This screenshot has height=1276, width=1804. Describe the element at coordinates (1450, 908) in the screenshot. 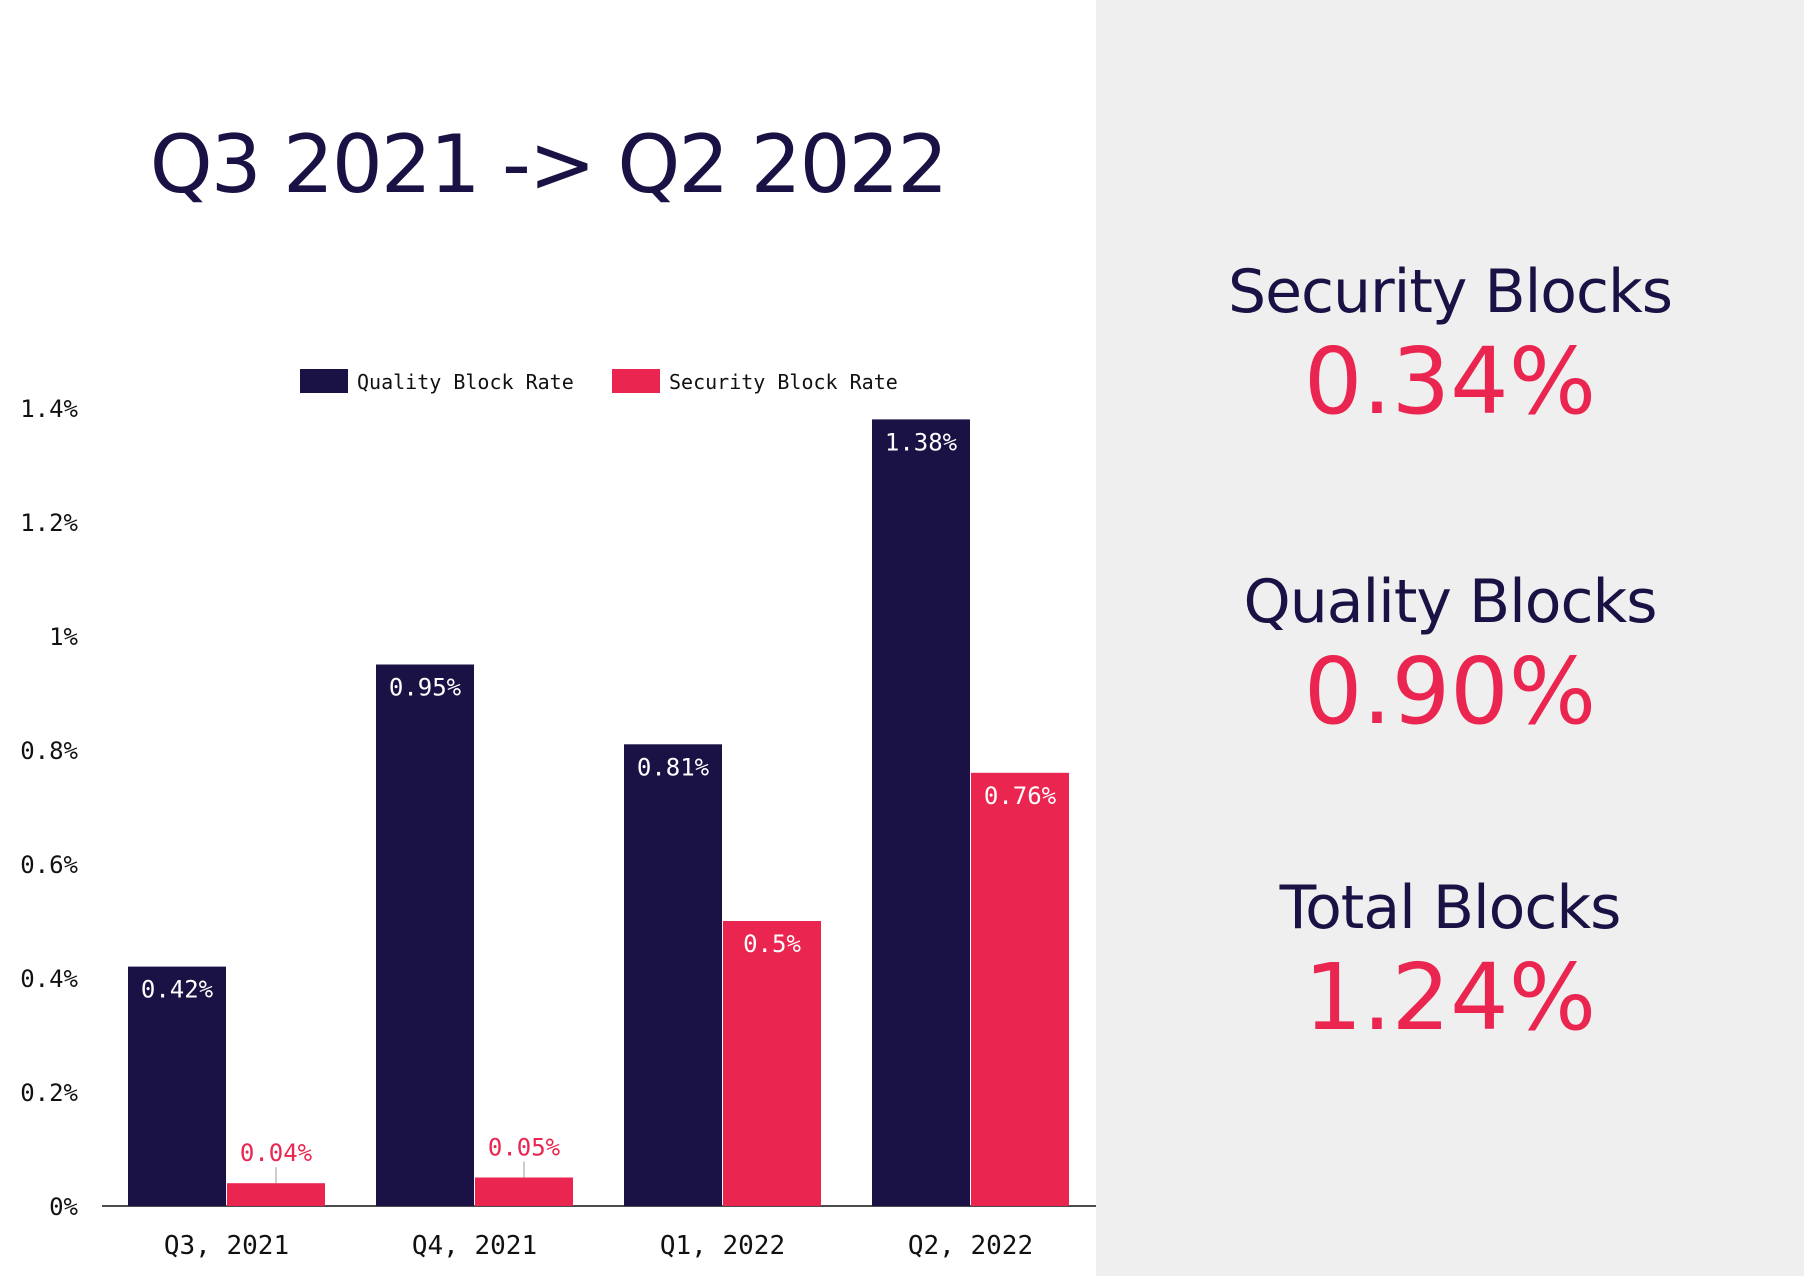

I see `stat-label: Total Blocks` at that location.